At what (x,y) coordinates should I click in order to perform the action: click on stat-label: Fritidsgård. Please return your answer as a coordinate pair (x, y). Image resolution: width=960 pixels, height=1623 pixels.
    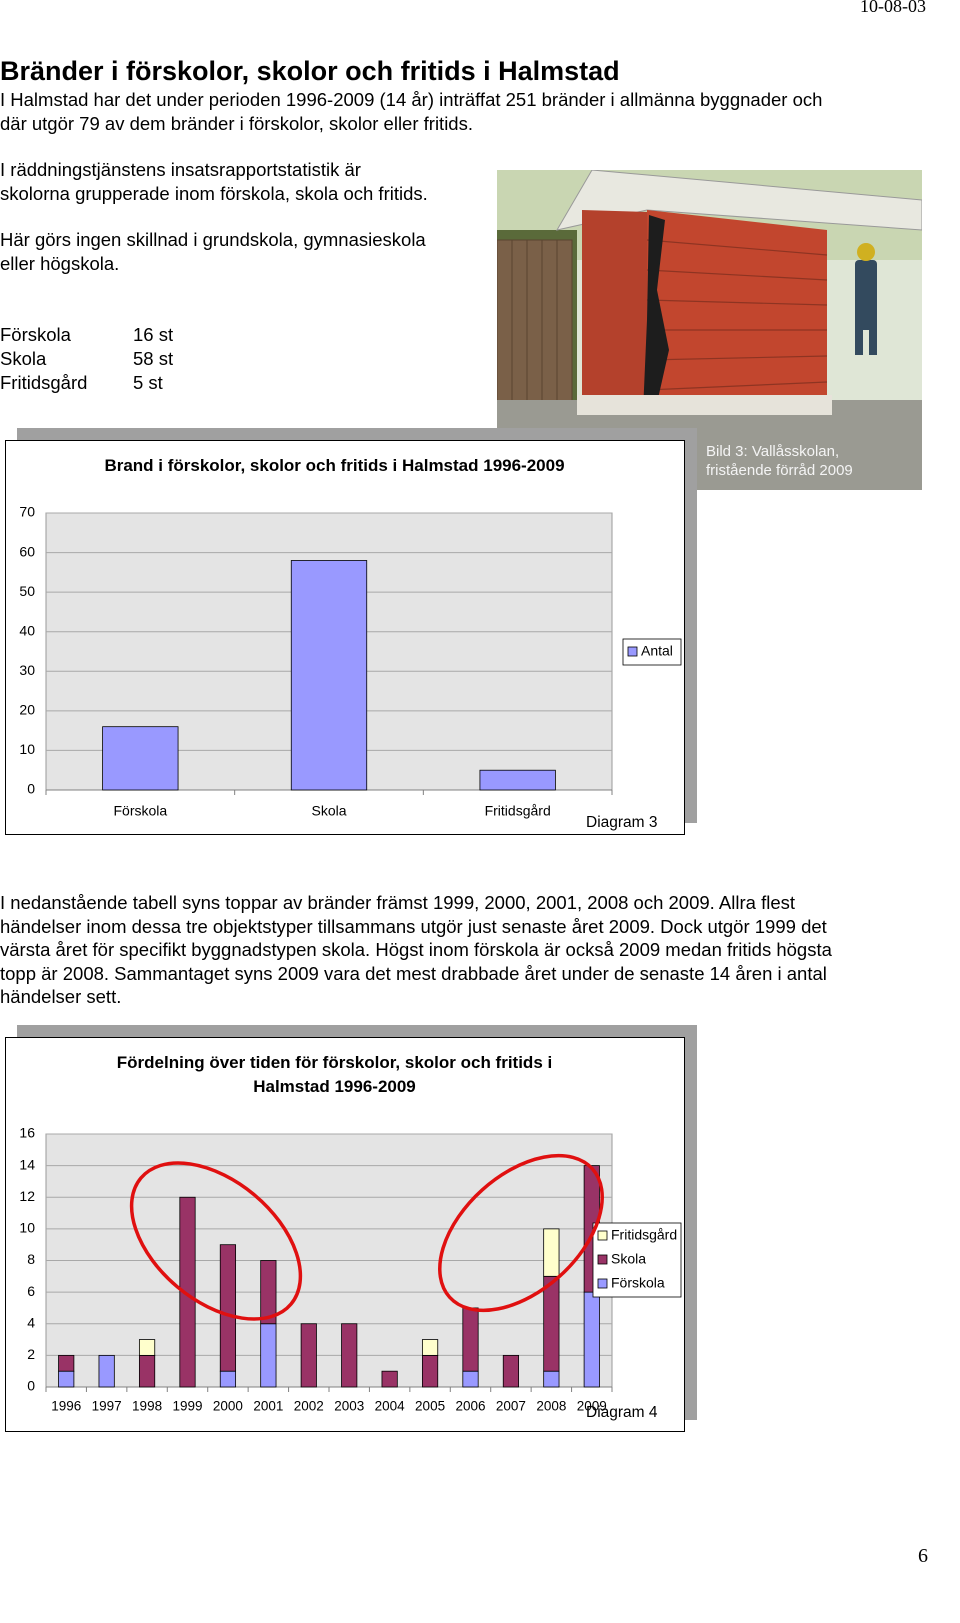
    Looking at the image, I should click on (44, 382).